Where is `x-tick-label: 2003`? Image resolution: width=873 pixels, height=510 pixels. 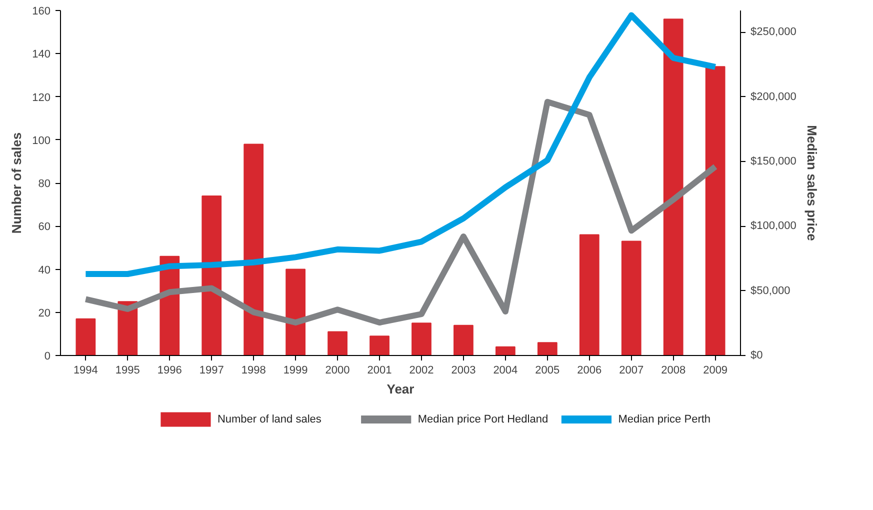 x-tick-label: 2003 is located at coordinates (463, 370).